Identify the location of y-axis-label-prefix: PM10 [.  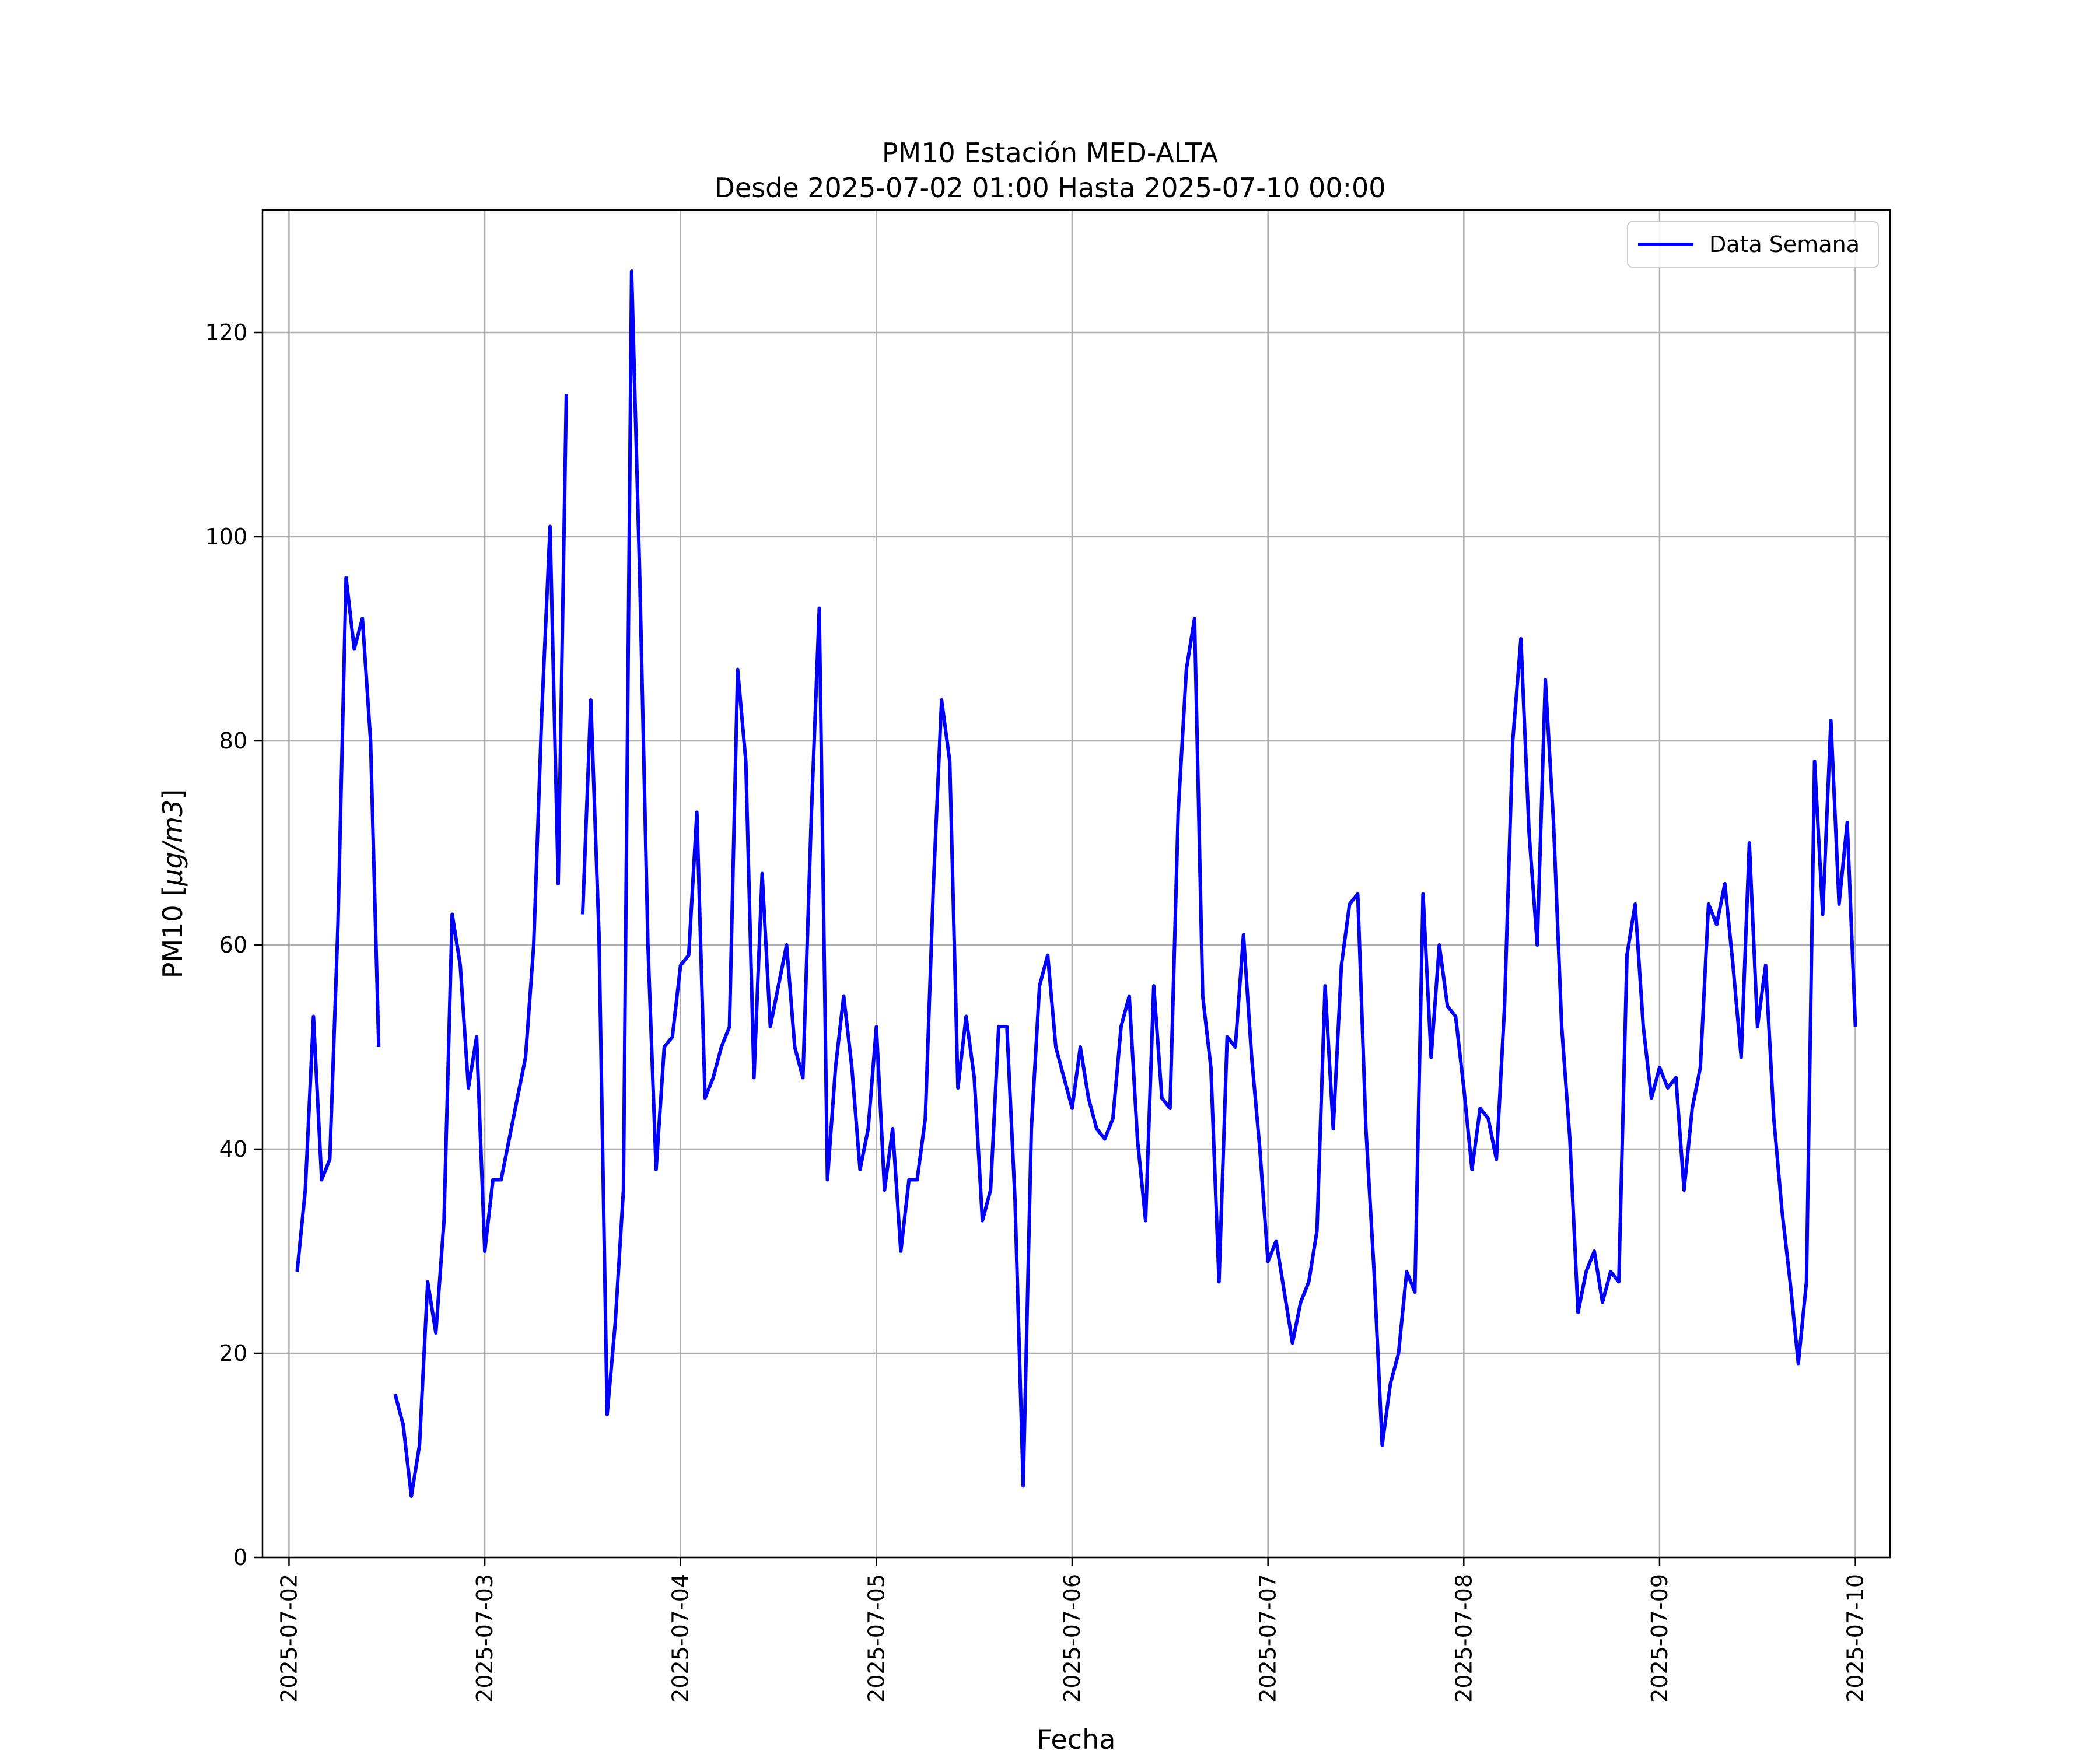
(173, 932).